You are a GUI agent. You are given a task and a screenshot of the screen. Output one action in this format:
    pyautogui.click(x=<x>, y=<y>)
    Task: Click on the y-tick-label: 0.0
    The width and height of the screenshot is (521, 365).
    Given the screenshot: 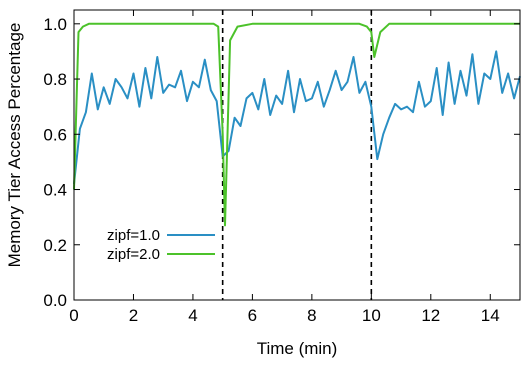 What is the action you would take?
    pyautogui.click(x=55, y=300)
    